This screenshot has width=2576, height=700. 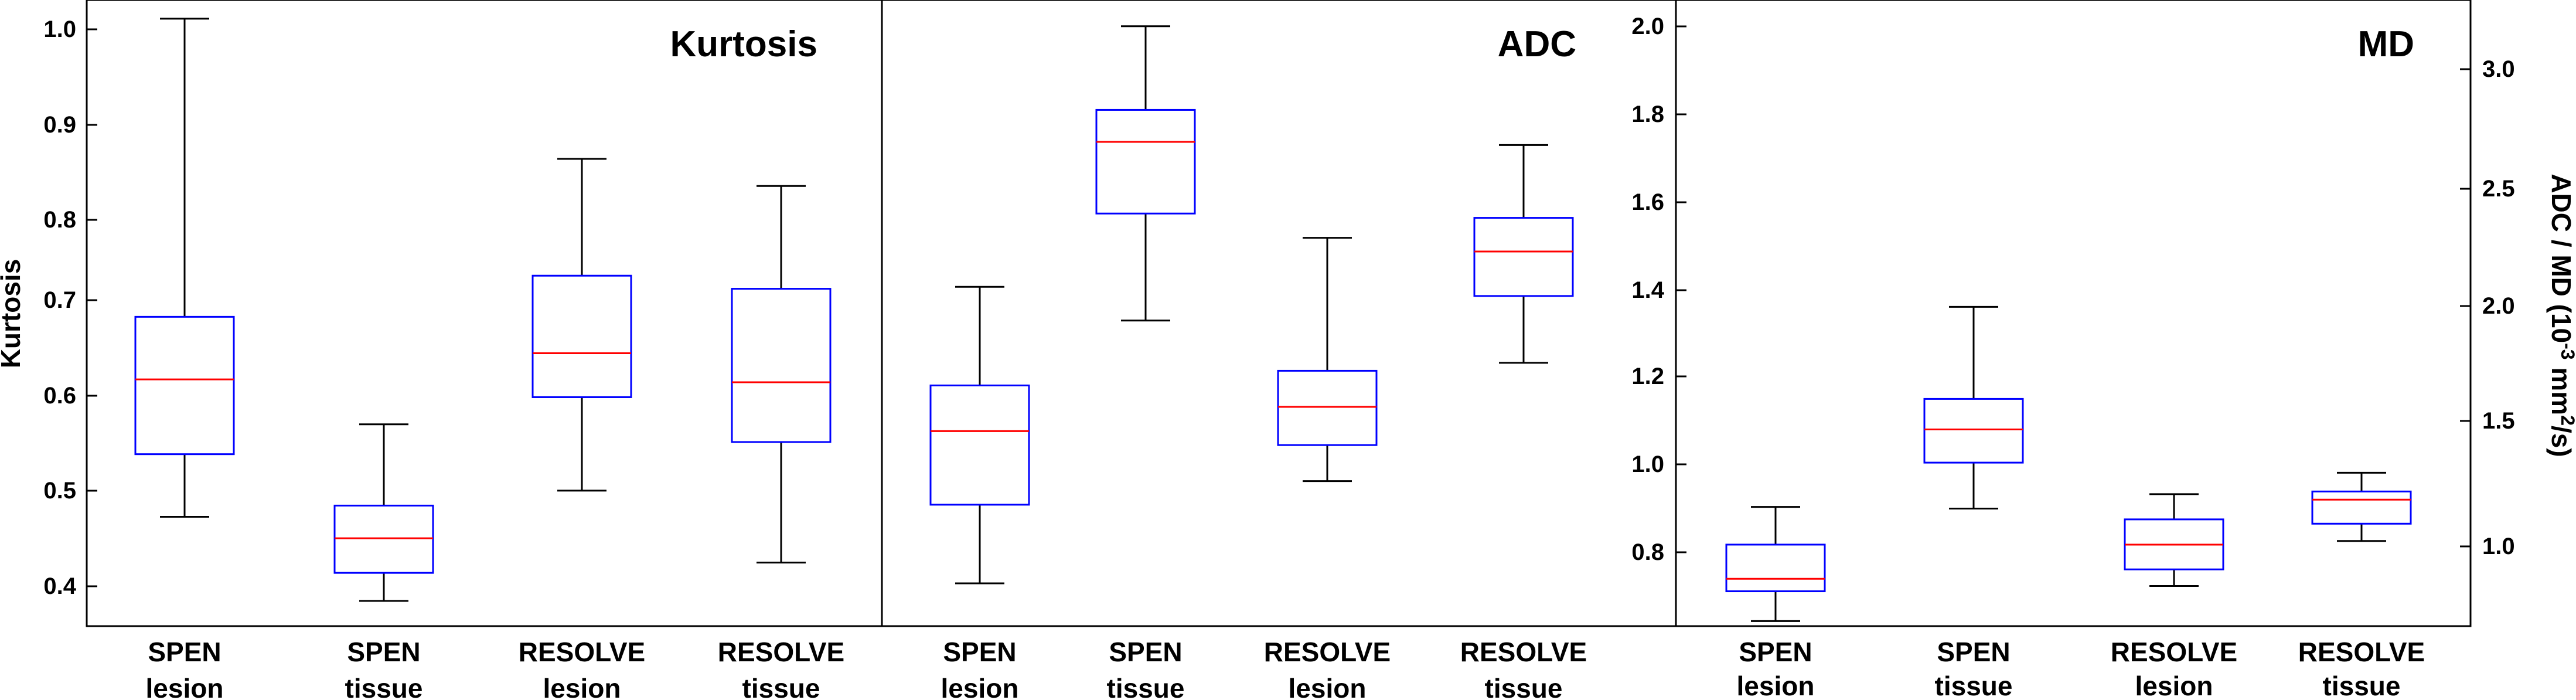 I want to click on kurtosis-tick-label: 1.0, so click(x=59, y=29).